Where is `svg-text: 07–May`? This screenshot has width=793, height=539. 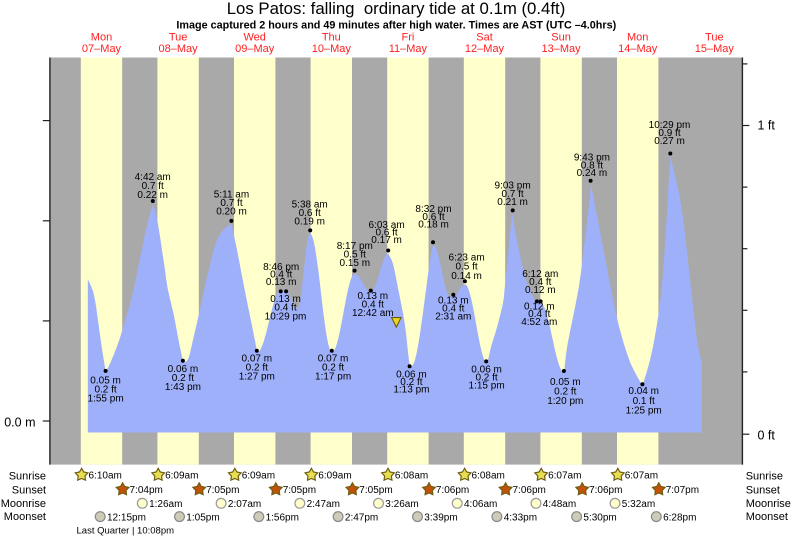
svg-text: 07–May is located at coordinates (102, 49).